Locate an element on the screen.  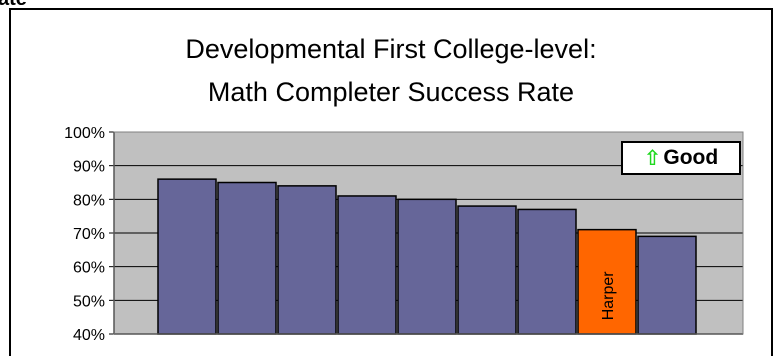
bar-highlight is located at coordinates (607, 281).